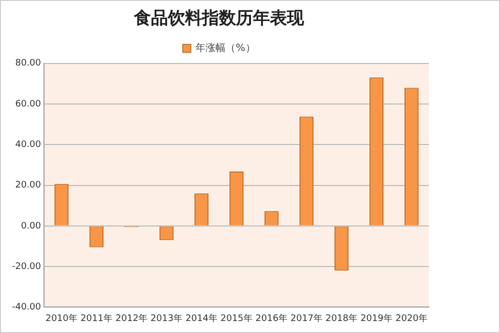 Image resolution: width=500 pixels, height=333 pixels. What do you see at coordinates (96, 318) in the screenshot?
I see `x-tick-label: 2011年` at bounding box center [96, 318].